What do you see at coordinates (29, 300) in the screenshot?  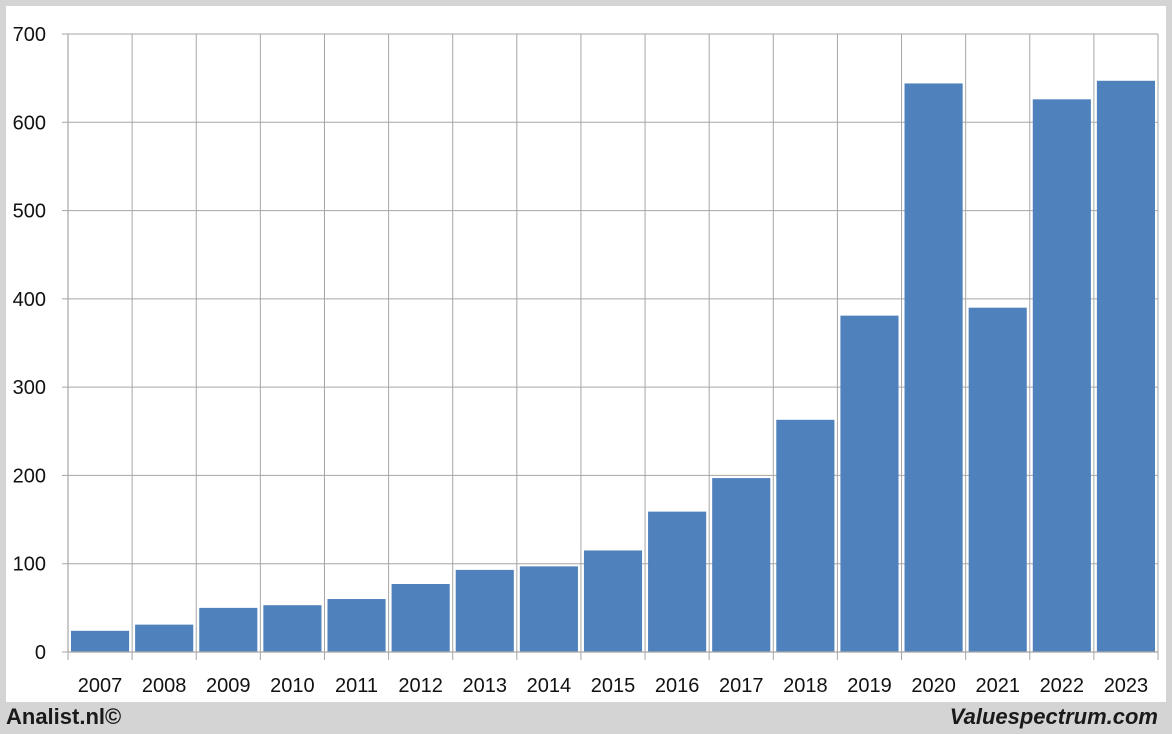 I see `y-tick-label: 400` at bounding box center [29, 300].